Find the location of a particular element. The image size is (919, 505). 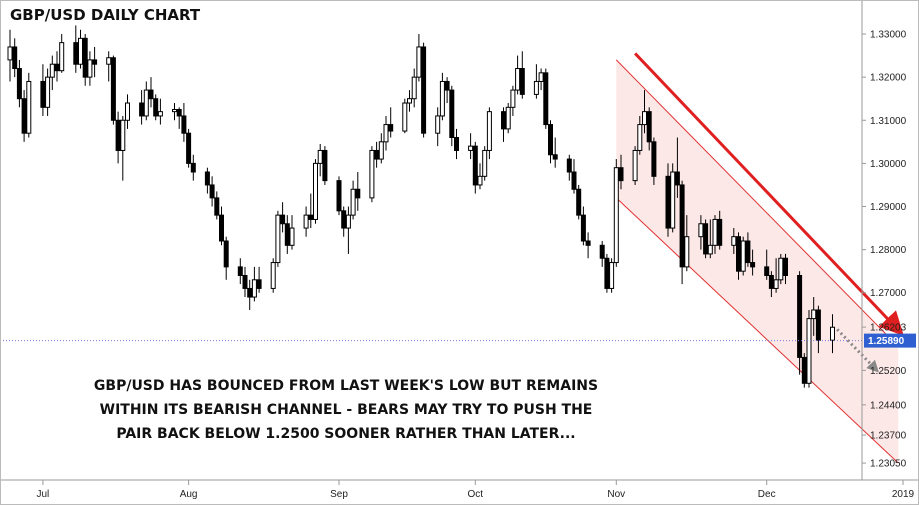

y-tick-label: 1.24400 is located at coordinates (888, 405).